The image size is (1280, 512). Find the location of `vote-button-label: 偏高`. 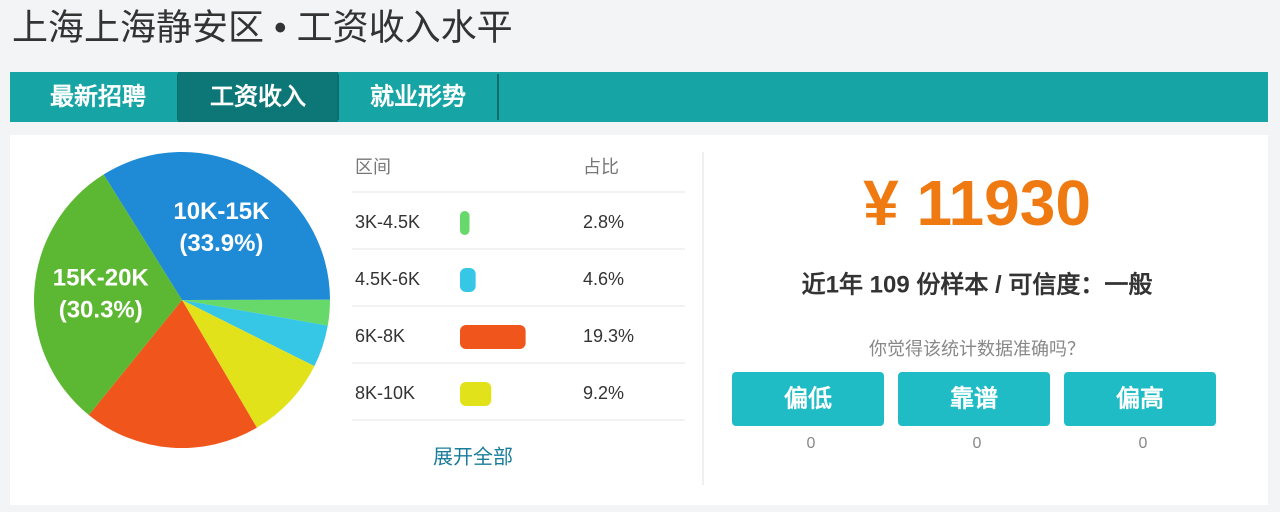

vote-button-label: 偏高 is located at coordinates (1140, 398).